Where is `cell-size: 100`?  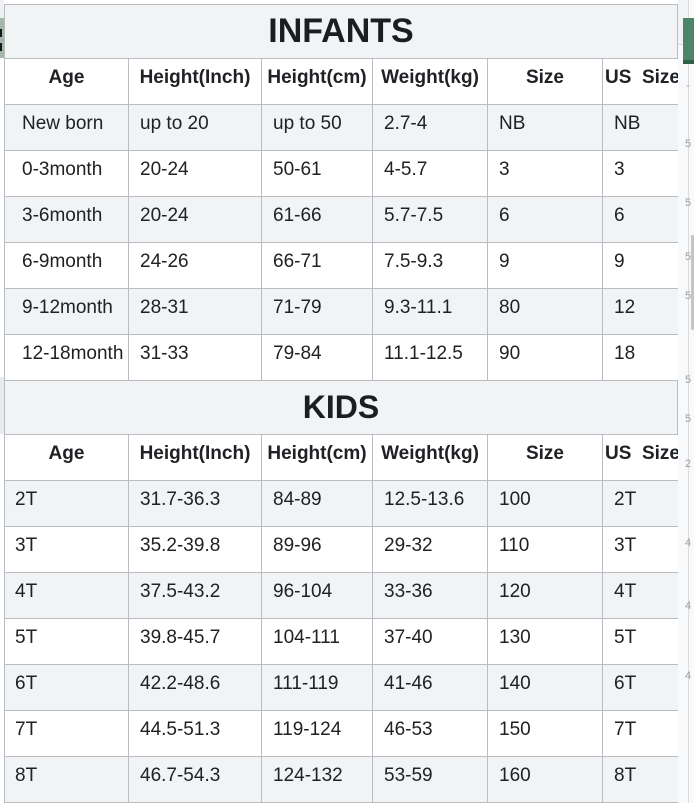
cell-size: 100 is located at coordinates (545, 503).